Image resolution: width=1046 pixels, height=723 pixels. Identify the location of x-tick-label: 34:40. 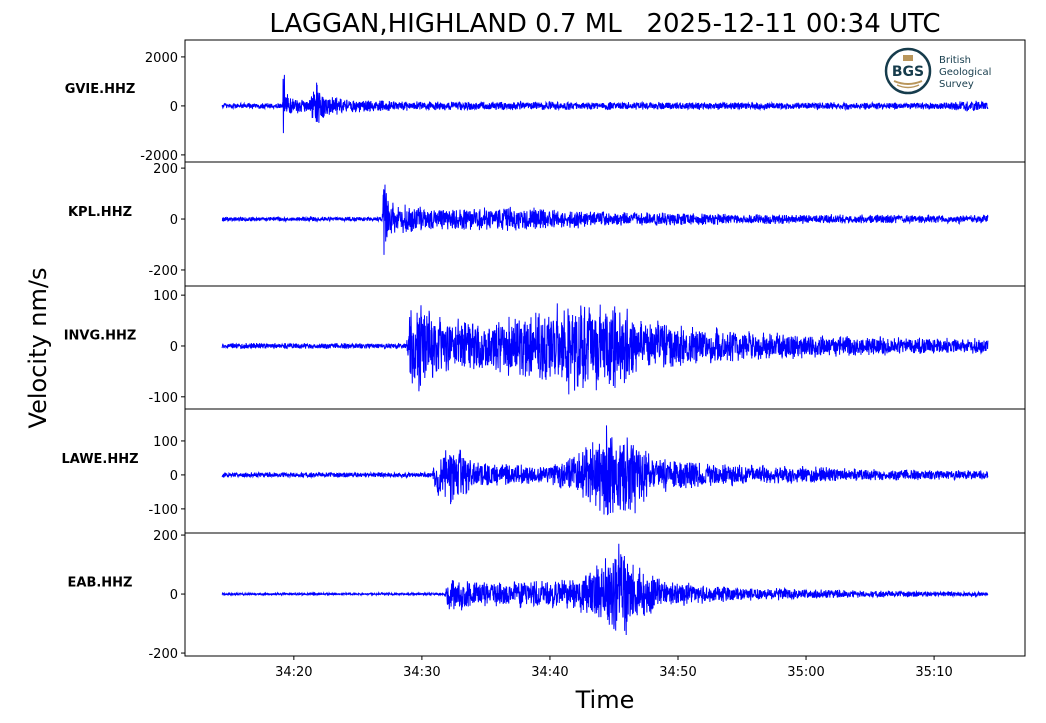
(549, 672).